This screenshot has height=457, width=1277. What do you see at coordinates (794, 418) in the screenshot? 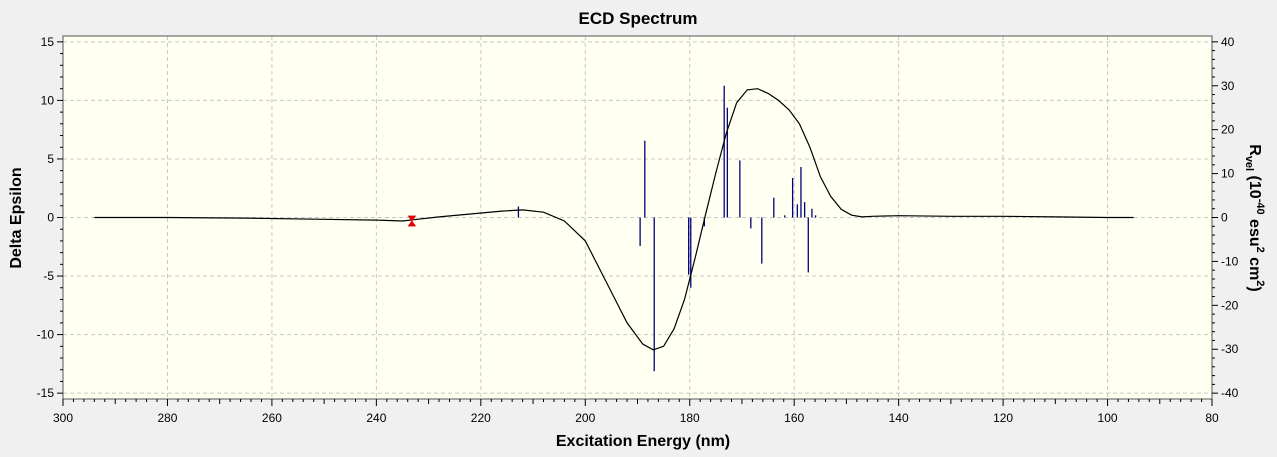
I see `x-tick-label: 160` at bounding box center [794, 418].